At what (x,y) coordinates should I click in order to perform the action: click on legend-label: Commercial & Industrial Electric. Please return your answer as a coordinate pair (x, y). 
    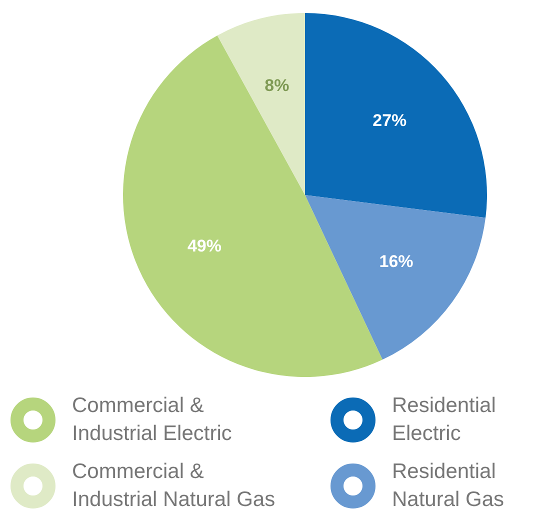
    Looking at the image, I should click on (152, 420).